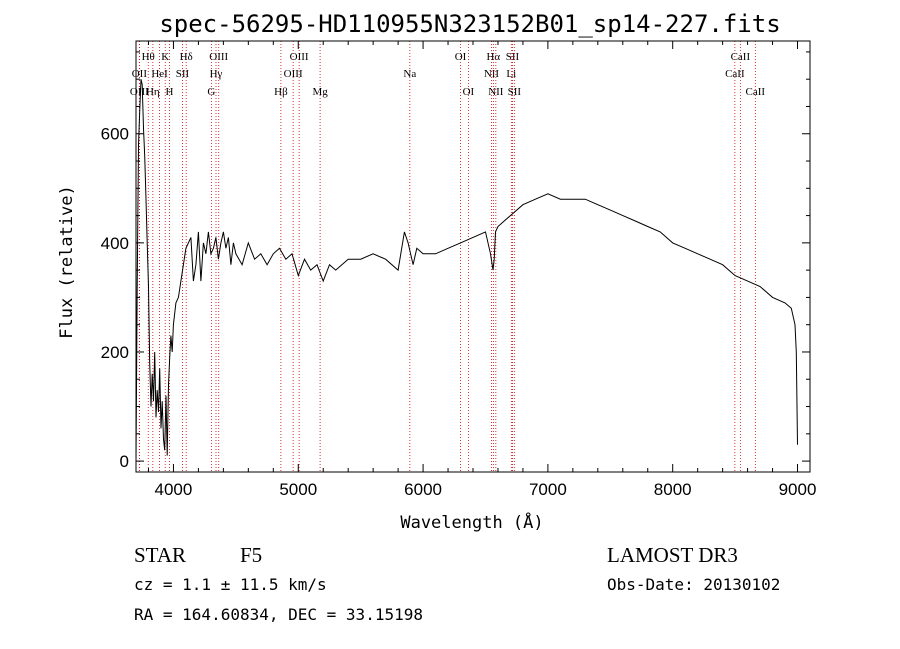 The image size is (900, 649). Describe the element at coordinates (115, 134) in the screenshot. I see `y-tick-label: 600` at that location.